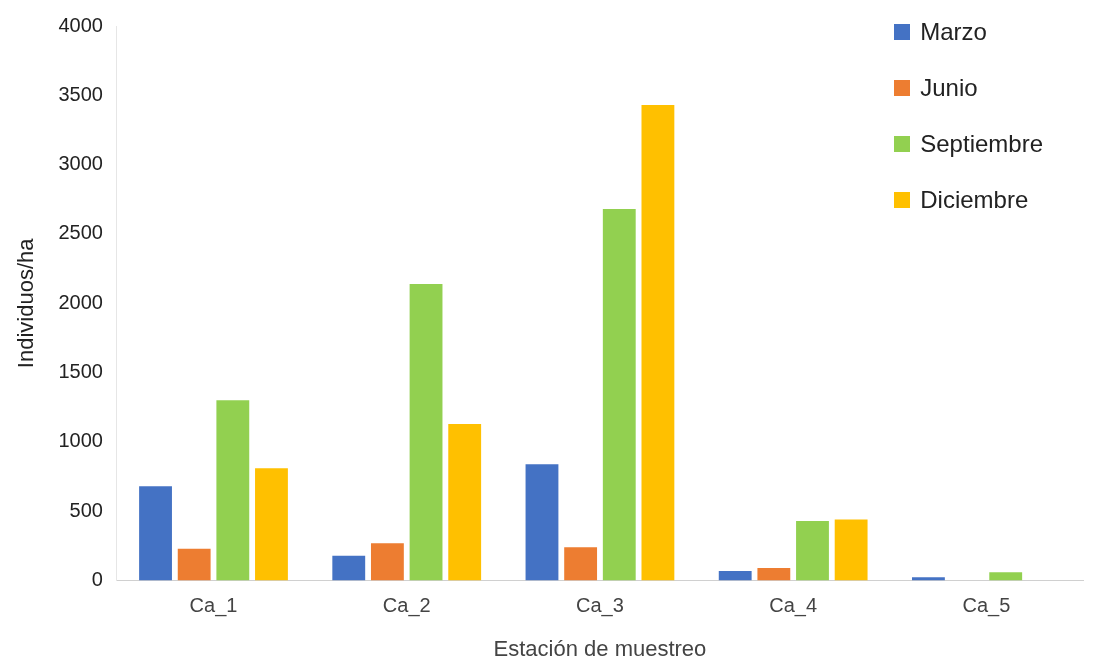  Describe the element at coordinates (986, 606) in the screenshot. I see `x-tick-label: Ca_5` at that location.